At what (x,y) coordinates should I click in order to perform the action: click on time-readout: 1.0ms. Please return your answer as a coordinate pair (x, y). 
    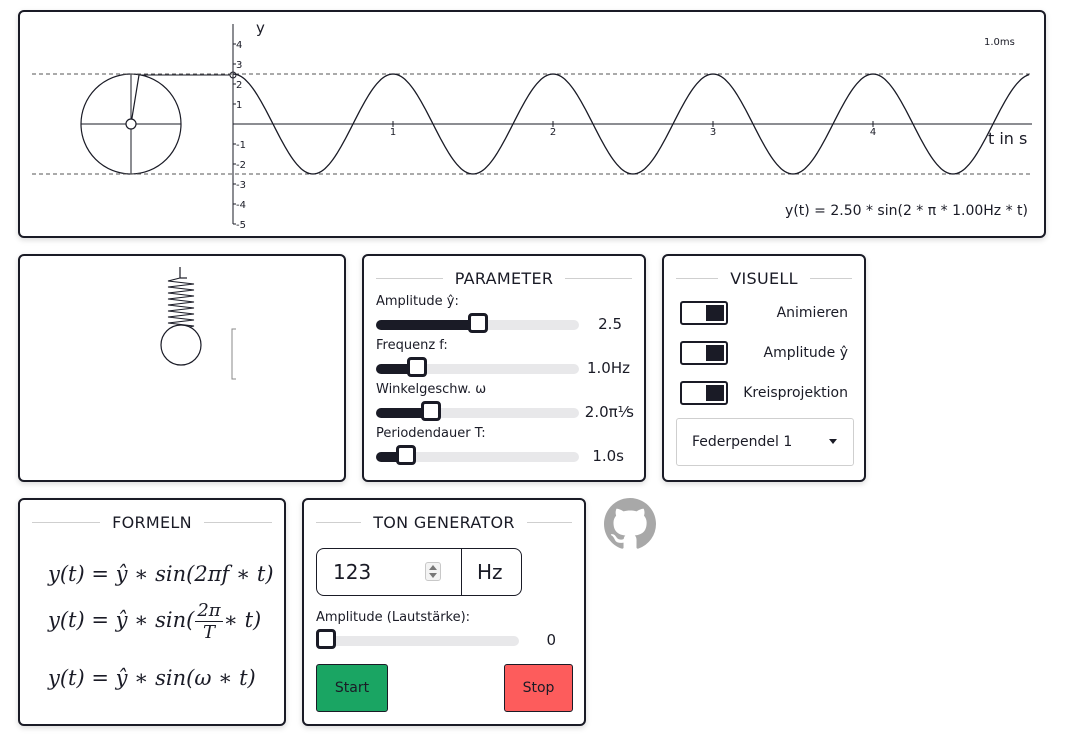
    Looking at the image, I should click on (999, 42).